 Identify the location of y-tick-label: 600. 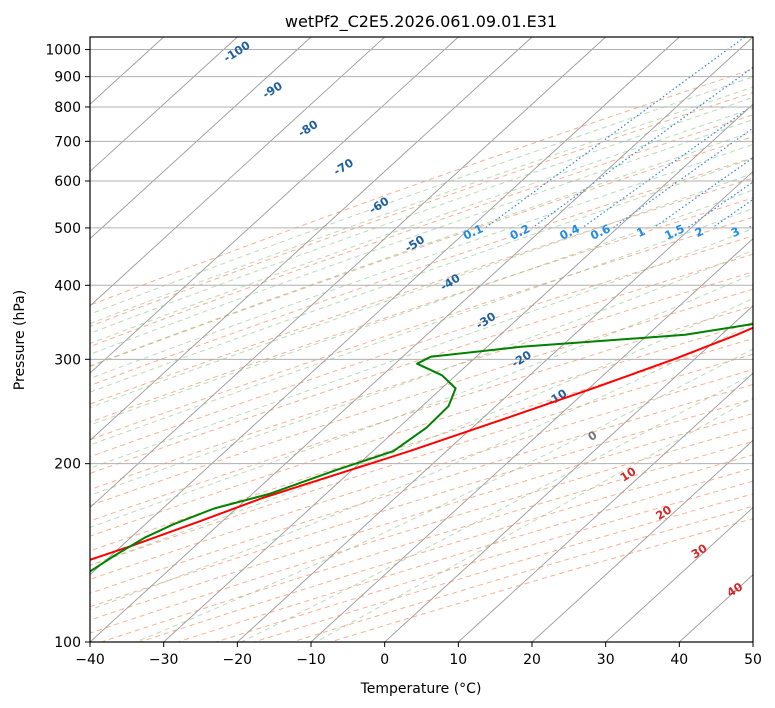
(67, 182).